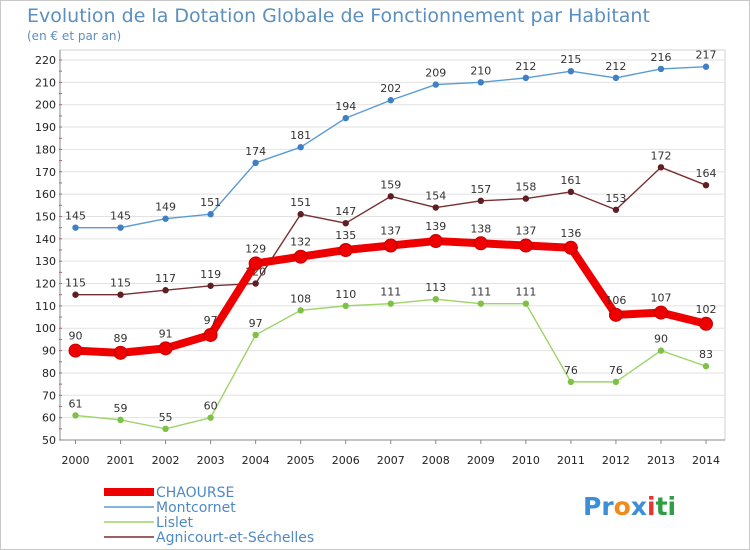 This screenshot has width=750, height=550. I want to click on x-tick-label: 2008, so click(436, 460).